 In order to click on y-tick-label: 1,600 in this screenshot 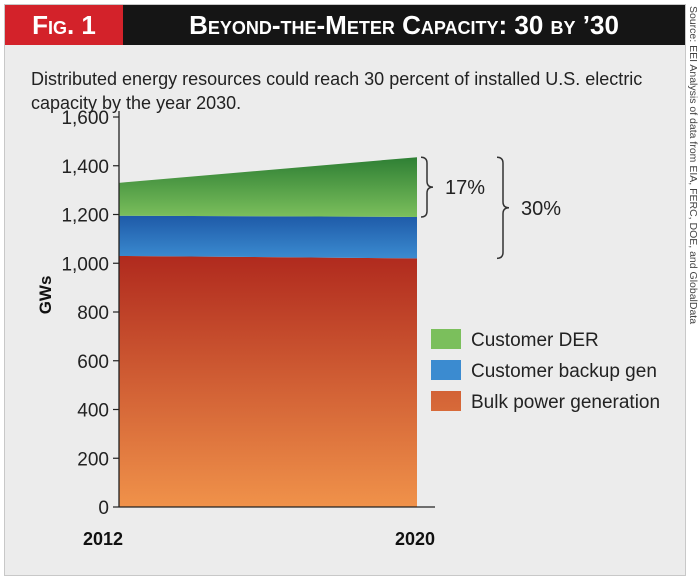, I will do `click(85, 118)`.